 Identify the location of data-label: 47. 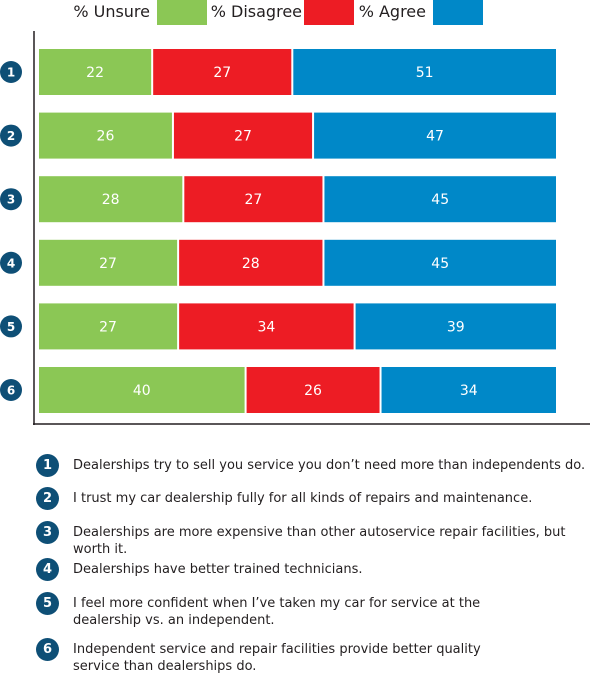
(435, 137).